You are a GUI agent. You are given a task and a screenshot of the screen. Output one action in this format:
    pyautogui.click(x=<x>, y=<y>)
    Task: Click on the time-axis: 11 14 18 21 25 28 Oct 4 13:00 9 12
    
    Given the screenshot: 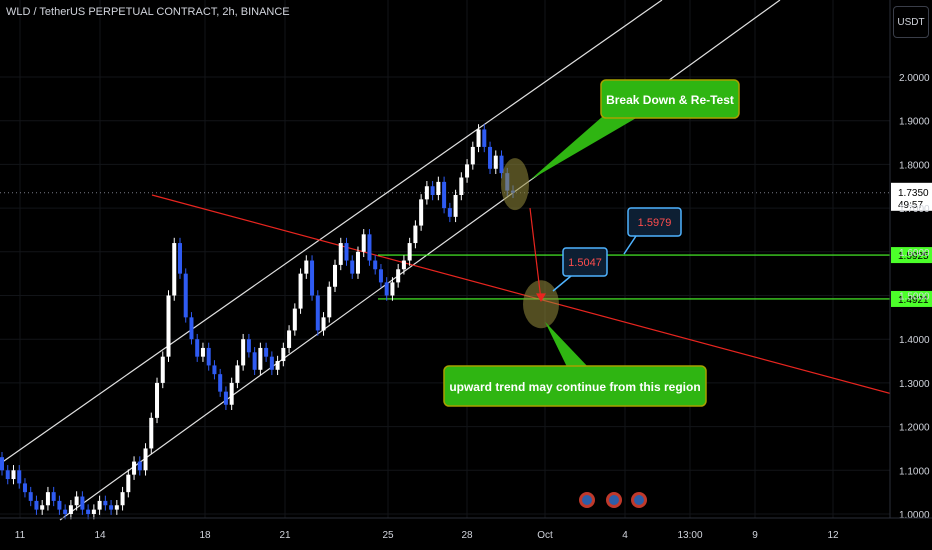 What is the action you would take?
    pyautogui.click(x=466, y=529)
    